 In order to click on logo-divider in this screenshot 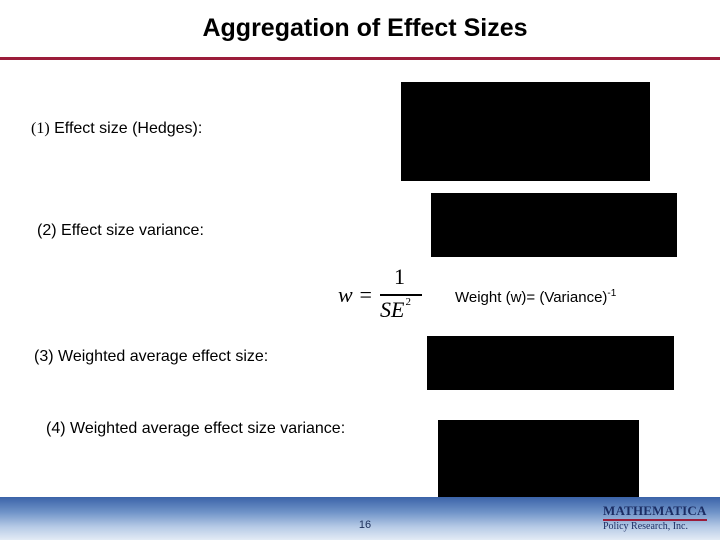, I will do `click(655, 520)`.